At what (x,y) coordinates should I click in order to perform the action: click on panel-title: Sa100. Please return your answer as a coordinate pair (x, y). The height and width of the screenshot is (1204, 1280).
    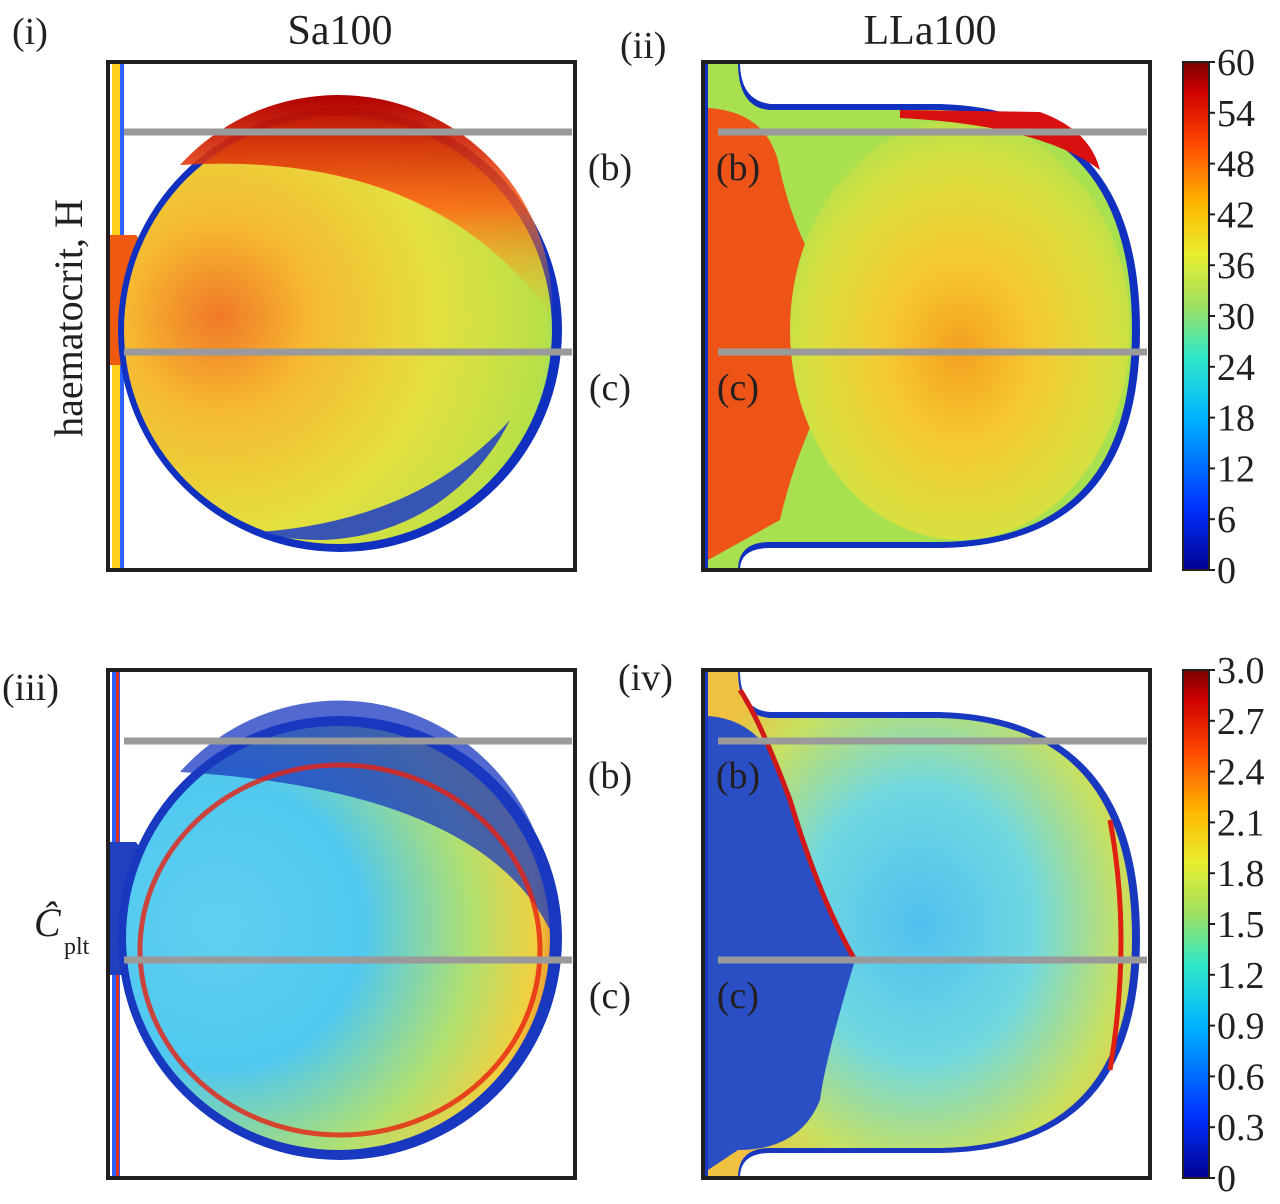
    Looking at the image, I should click on (340, 31).